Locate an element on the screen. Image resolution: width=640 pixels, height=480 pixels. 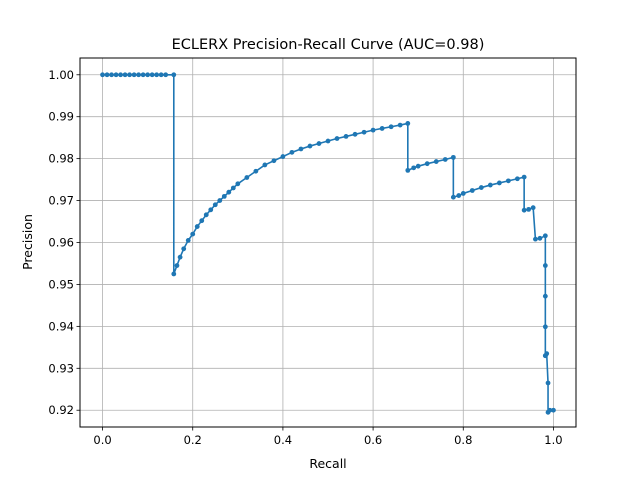
x-axis-label: Recall is located at coordinates (327, 463).